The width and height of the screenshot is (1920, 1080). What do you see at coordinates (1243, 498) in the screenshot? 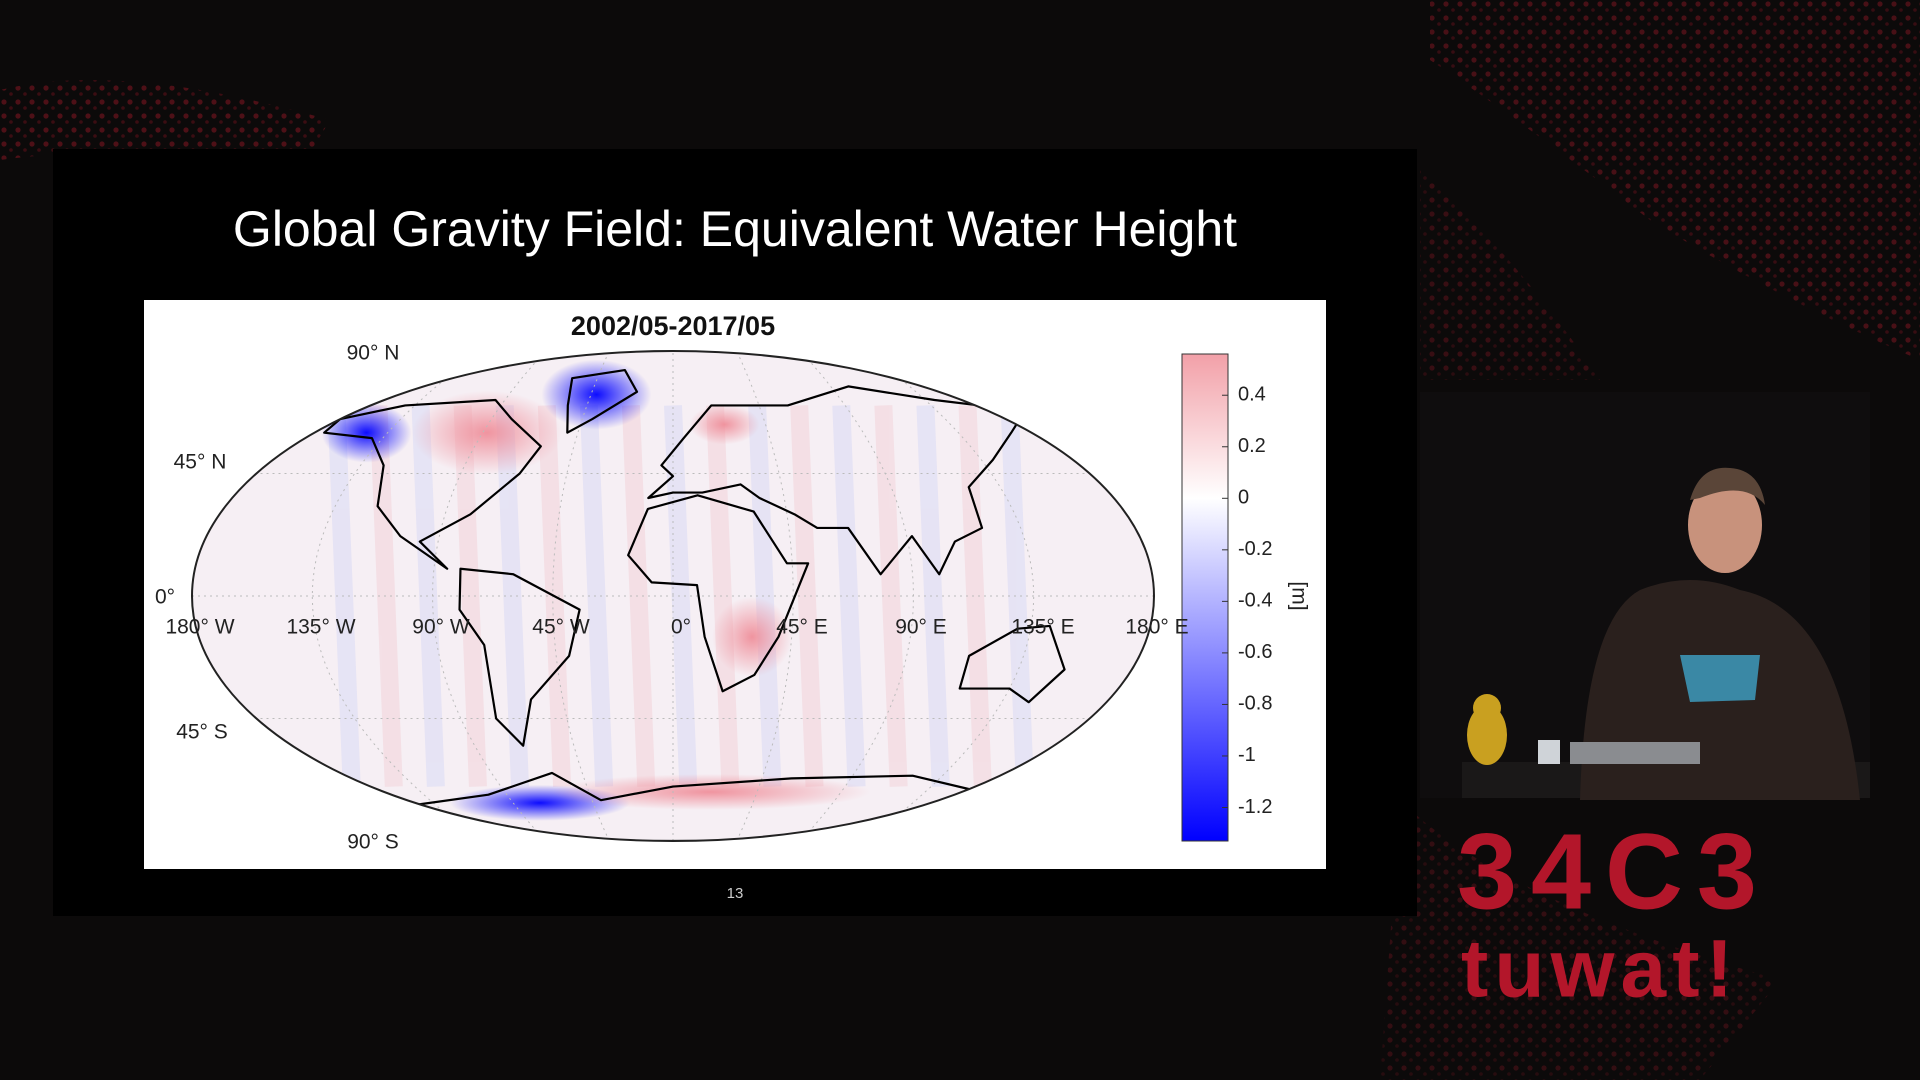
I see `colorbar-tick-label: 0` at bounding box center [1243, 498].